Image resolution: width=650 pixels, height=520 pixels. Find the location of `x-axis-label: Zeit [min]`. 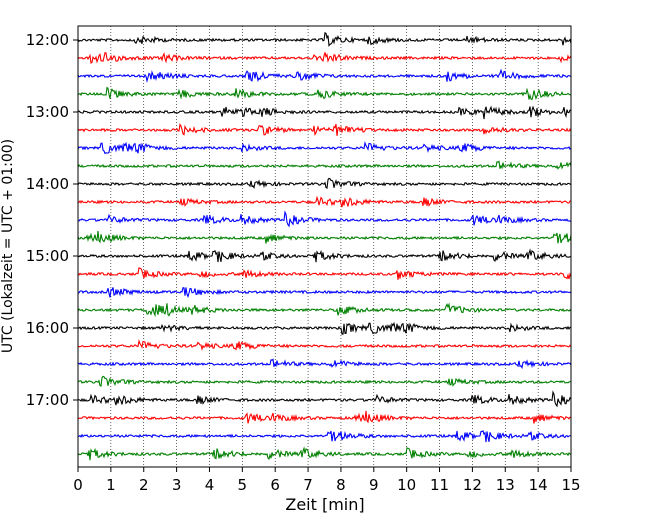

x-axis-label: Zeit [min] is located at coordinates (324, 504).